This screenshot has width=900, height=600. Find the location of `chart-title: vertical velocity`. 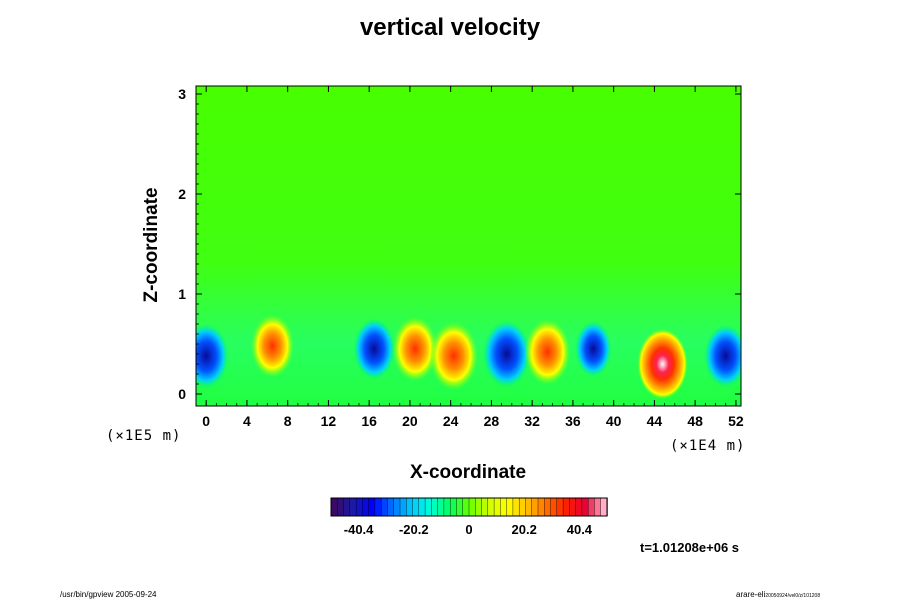

chart-title: vertical velocity is located at coordinates (450, 27).